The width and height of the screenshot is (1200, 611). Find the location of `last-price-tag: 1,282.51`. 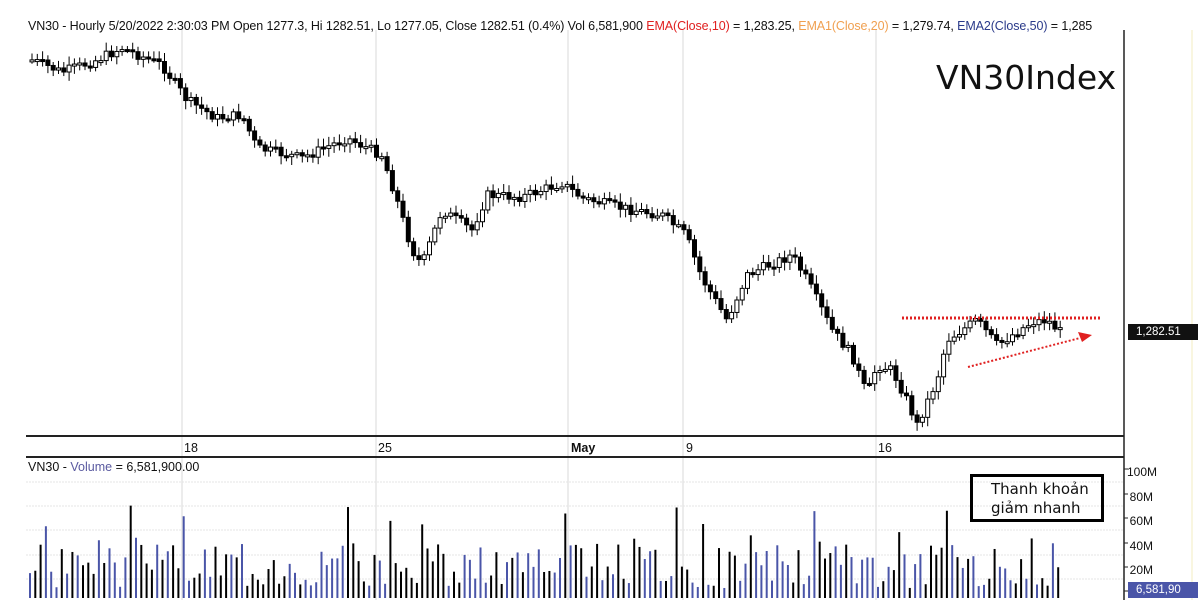

last-price-tag: 1,282.51 is located at coordinates (1163, 332).